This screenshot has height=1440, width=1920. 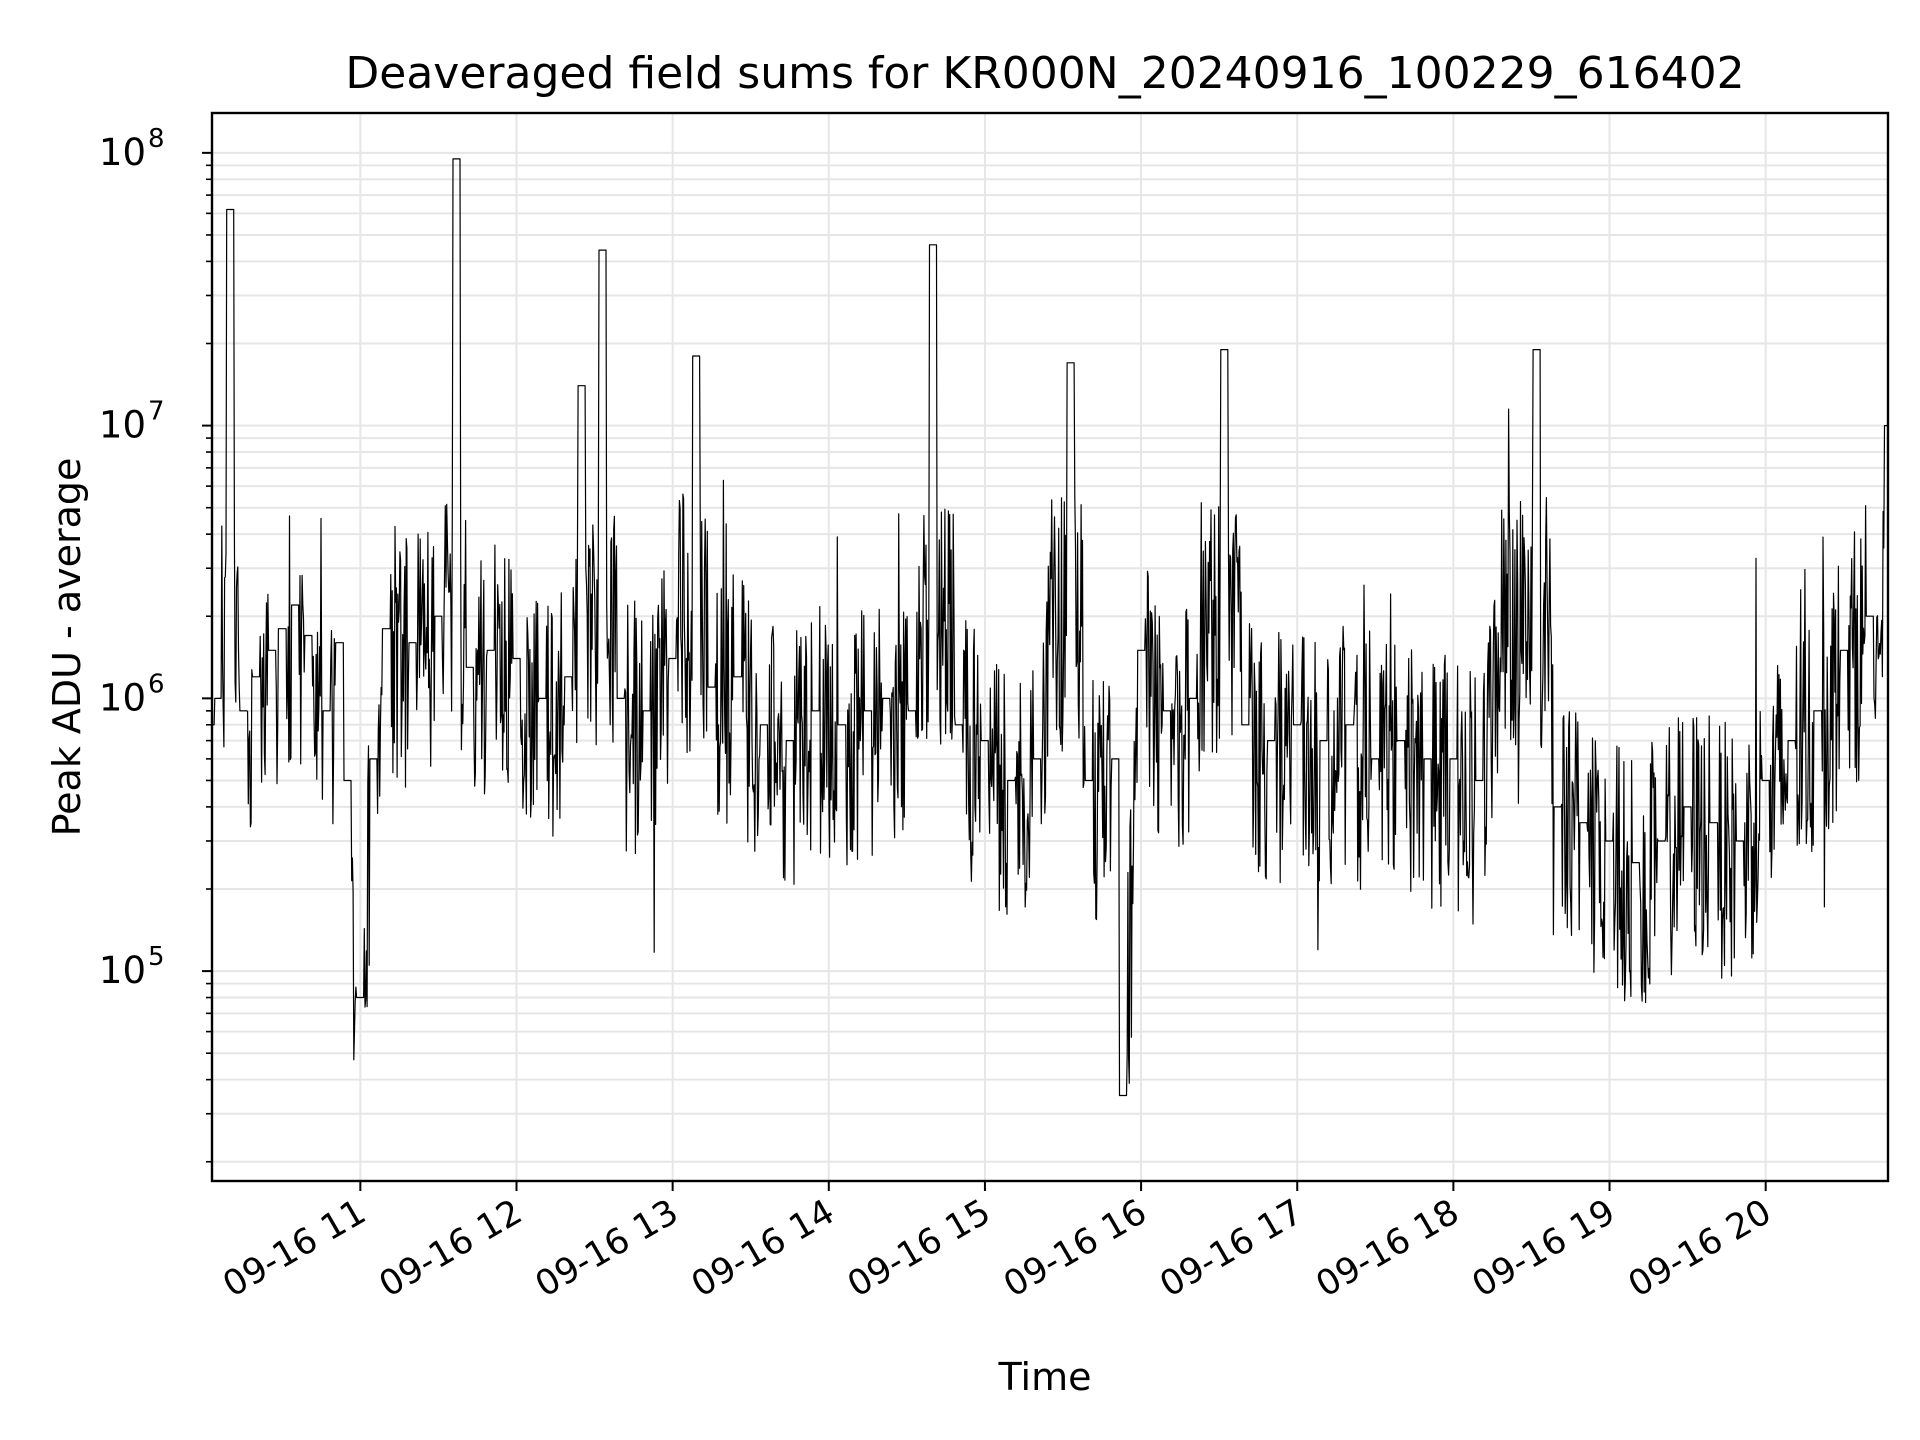 What do you see at coordinates (156, 957) in the screenshot?
I see `y-tick-label-exponent: 5` at bounding box center [156, 957].